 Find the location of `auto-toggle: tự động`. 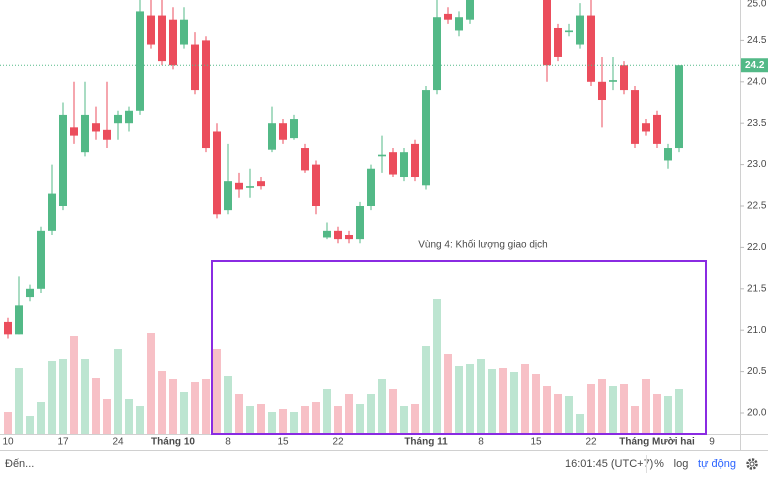

auto-toggle: tự động is located at coordinates (717, 464).